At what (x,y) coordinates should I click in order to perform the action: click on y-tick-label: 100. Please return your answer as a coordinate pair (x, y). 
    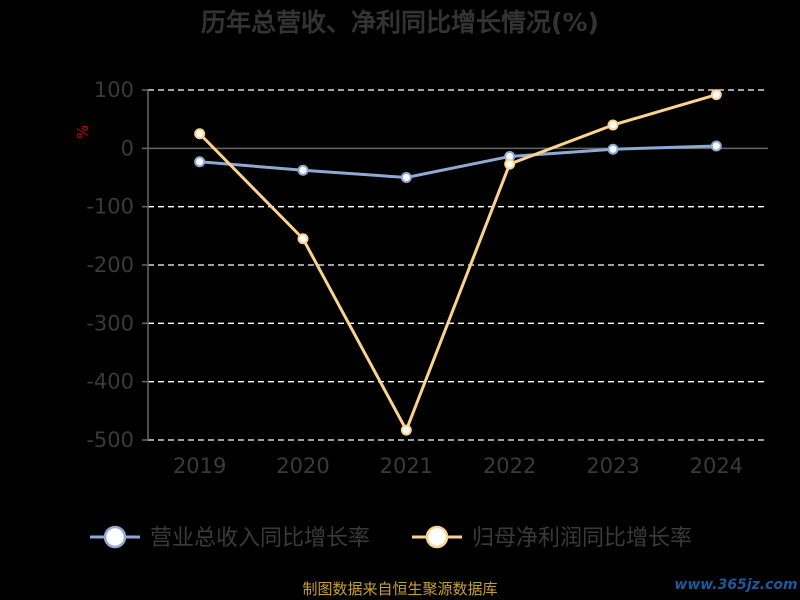
    Looking at the image, I should click on (114, 90).